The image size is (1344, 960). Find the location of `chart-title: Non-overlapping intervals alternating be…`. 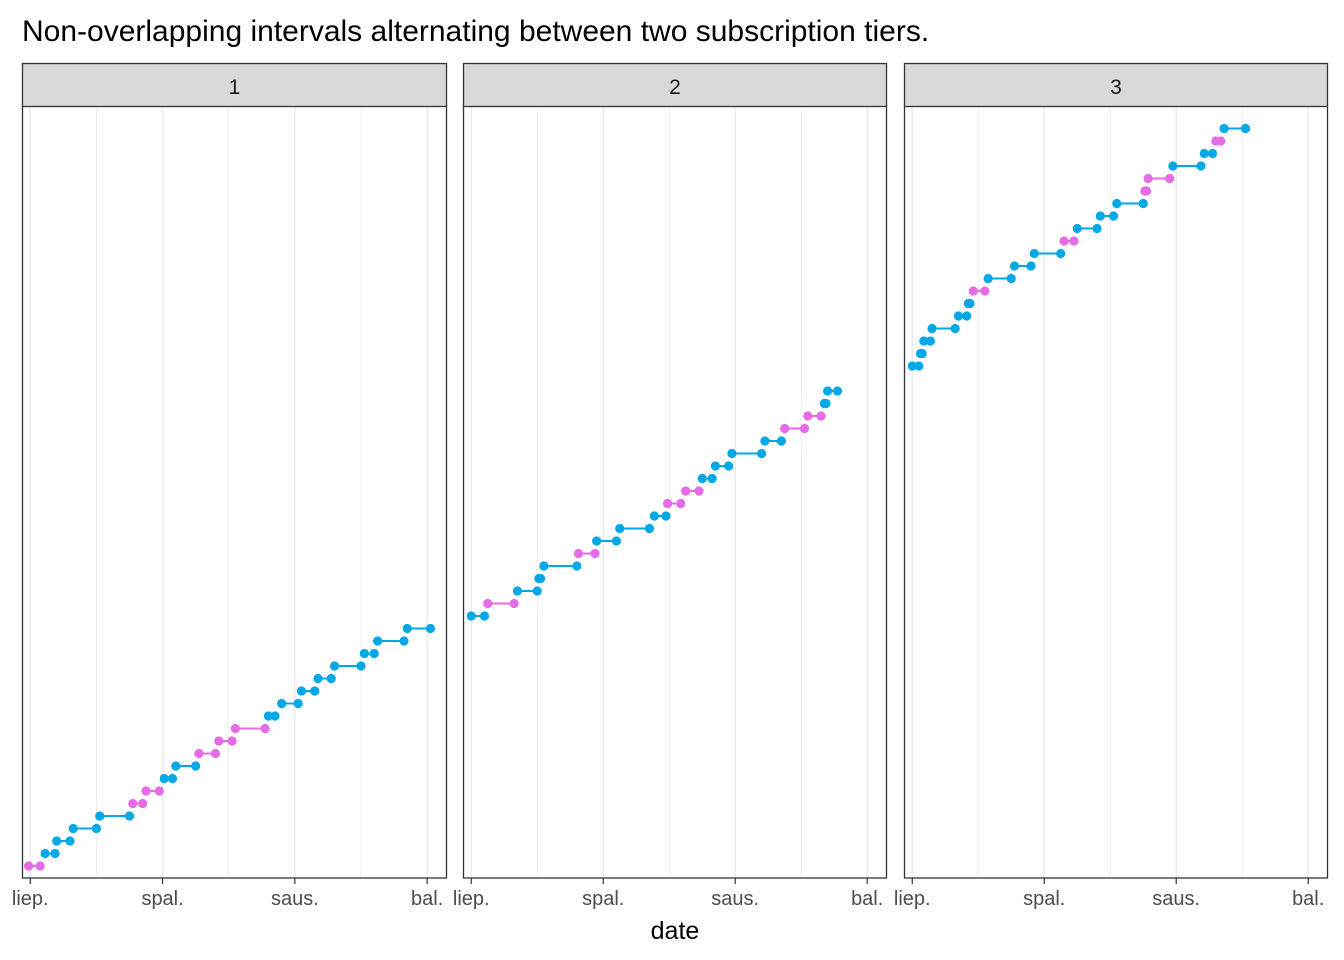

chart-title: Non-overlapping intervals alternating be… is located at coordinates (475, 31).